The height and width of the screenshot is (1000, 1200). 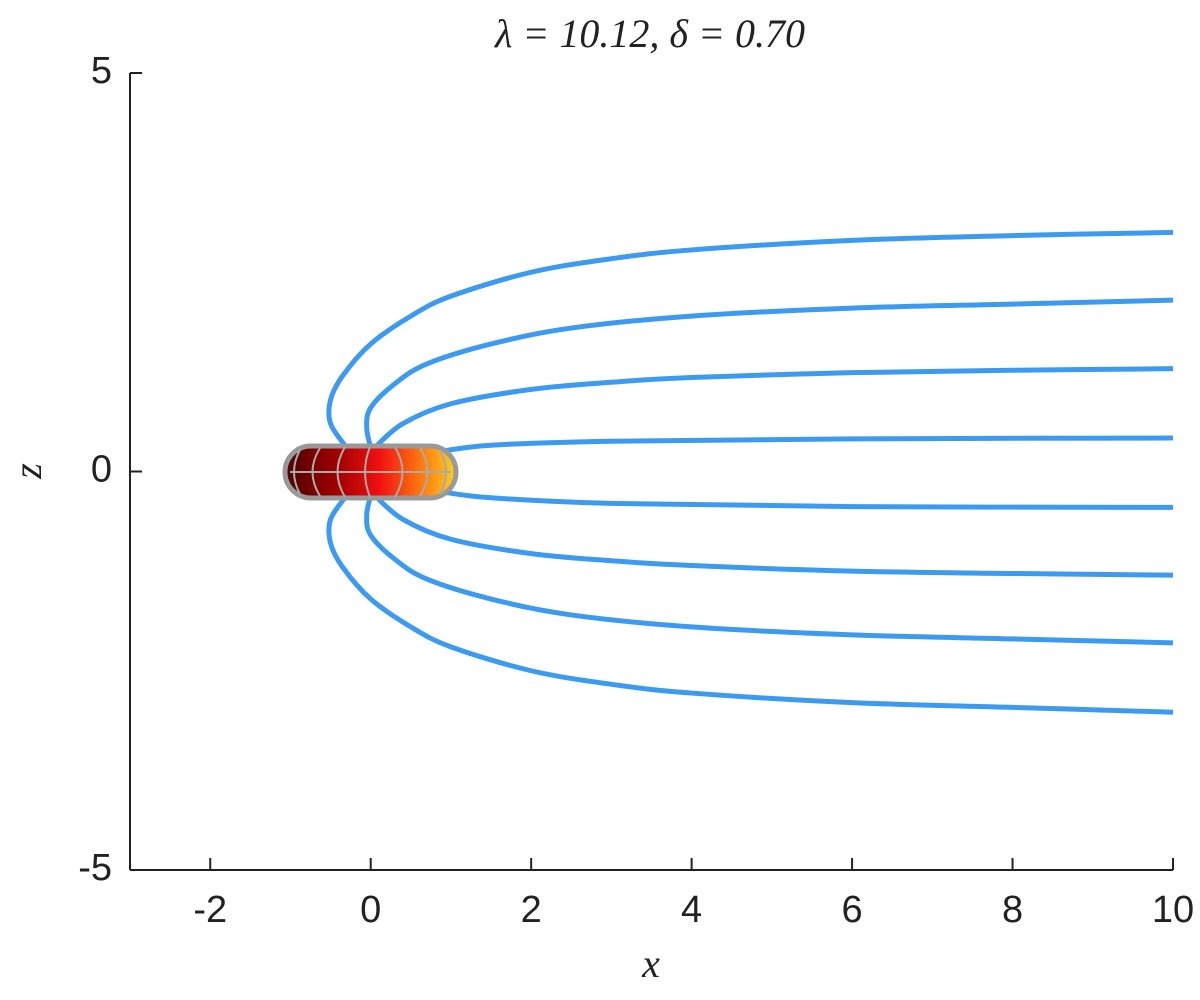 I want to click on x-tick-label: 4, so click(x=691, y=910).